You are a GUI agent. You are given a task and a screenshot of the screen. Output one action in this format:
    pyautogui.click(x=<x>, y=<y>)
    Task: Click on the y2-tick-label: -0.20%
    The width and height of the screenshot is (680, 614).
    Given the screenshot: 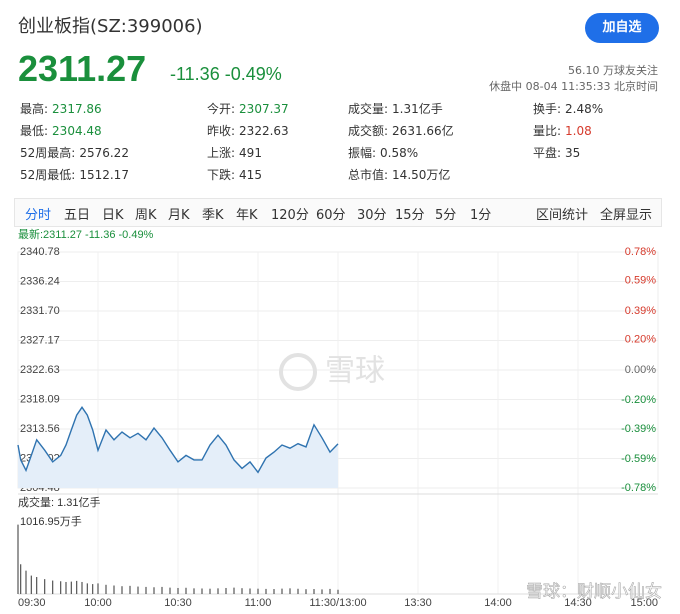 What is the action you would take?
    pyautogui.click(x=638, y=400)
    